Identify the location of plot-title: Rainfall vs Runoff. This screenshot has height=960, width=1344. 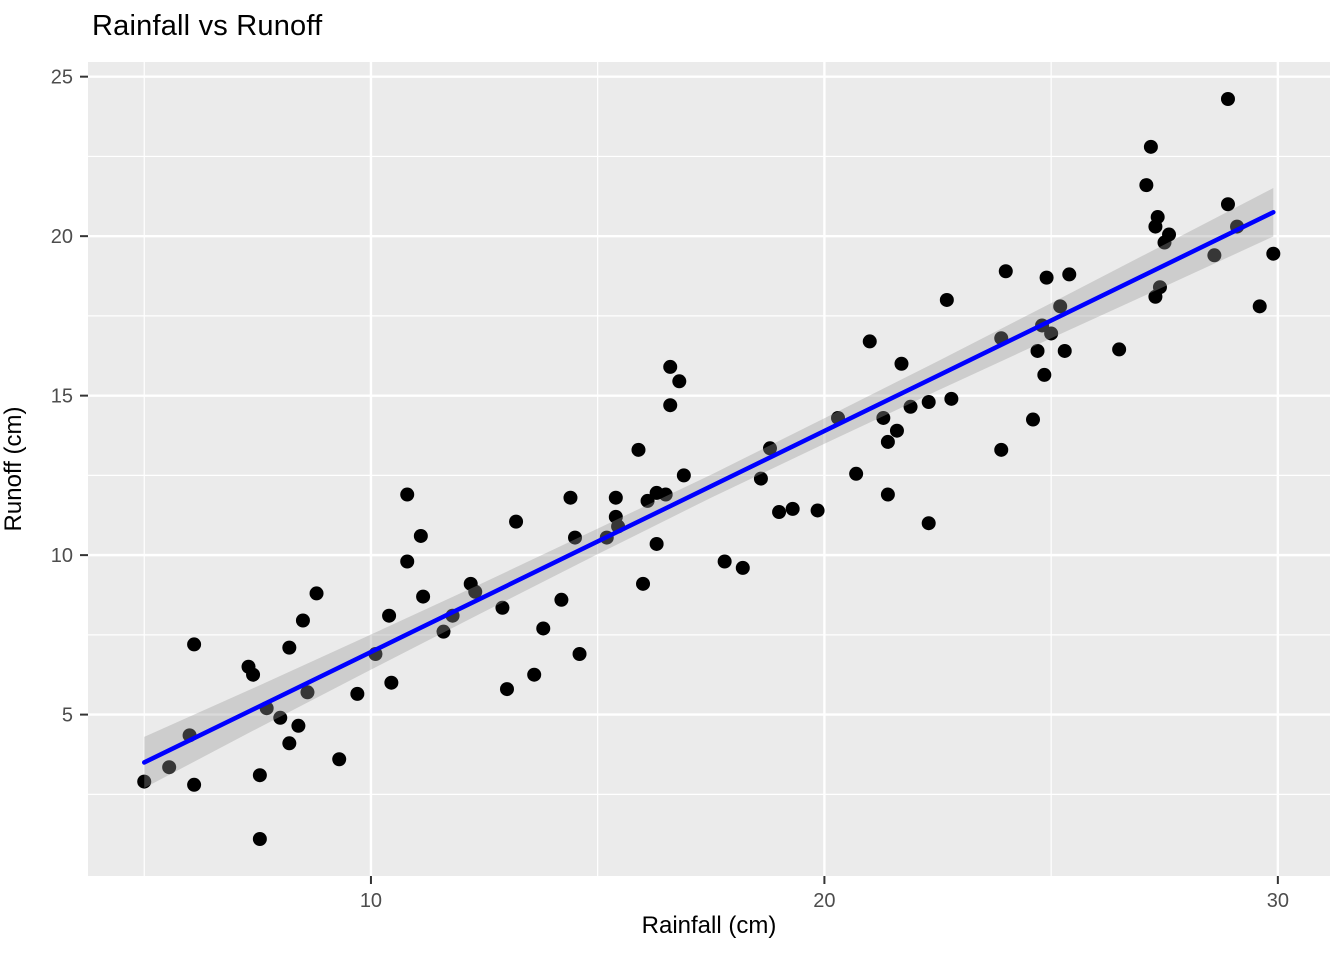
(207, 26).